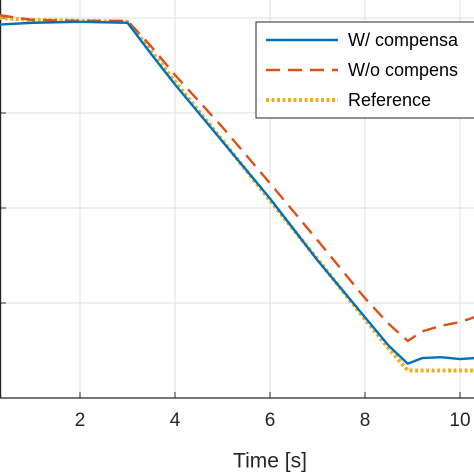 Image resolution: width=474 pixels, height=474 pixels. I want to click on legend-label: W/ compensa, so click(403, 40).